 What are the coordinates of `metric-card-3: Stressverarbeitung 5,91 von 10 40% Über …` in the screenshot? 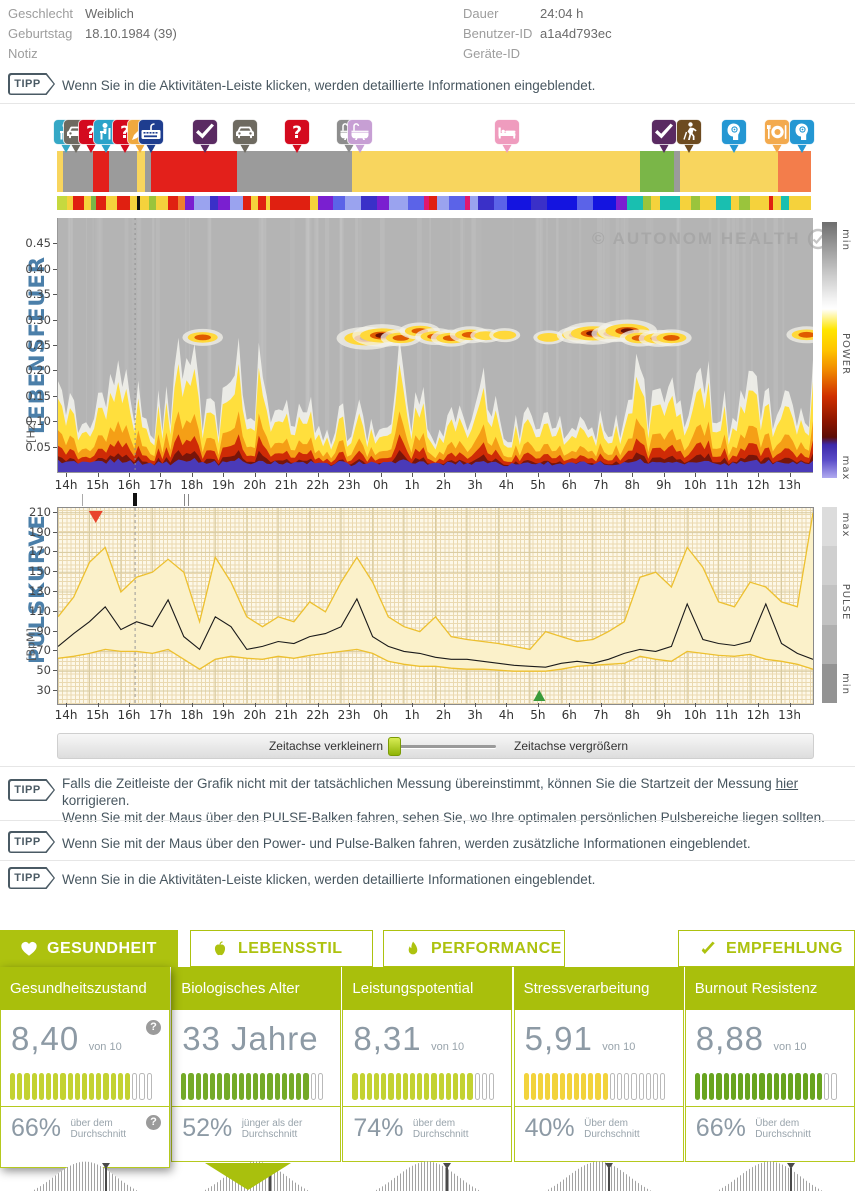 It's located at (598, 1079).